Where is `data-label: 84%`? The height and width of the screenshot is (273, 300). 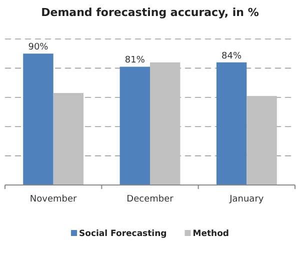
data-label: 84% is located at coordinates (232, 56).